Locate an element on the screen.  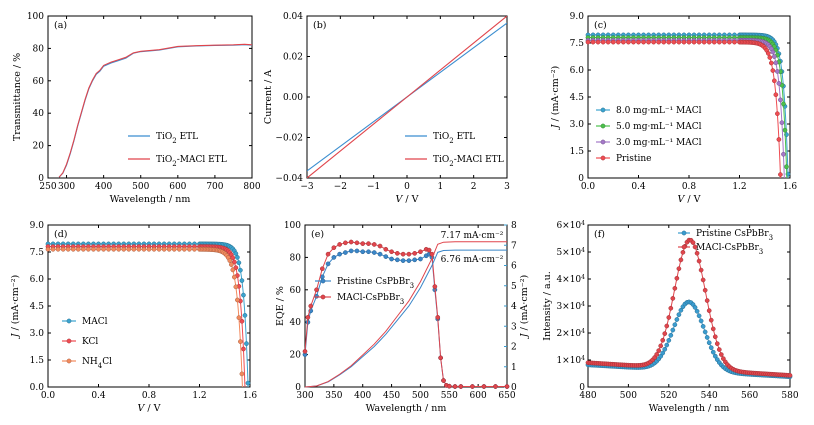
x-tick-label: 600 is located at coordinates (478, 396).